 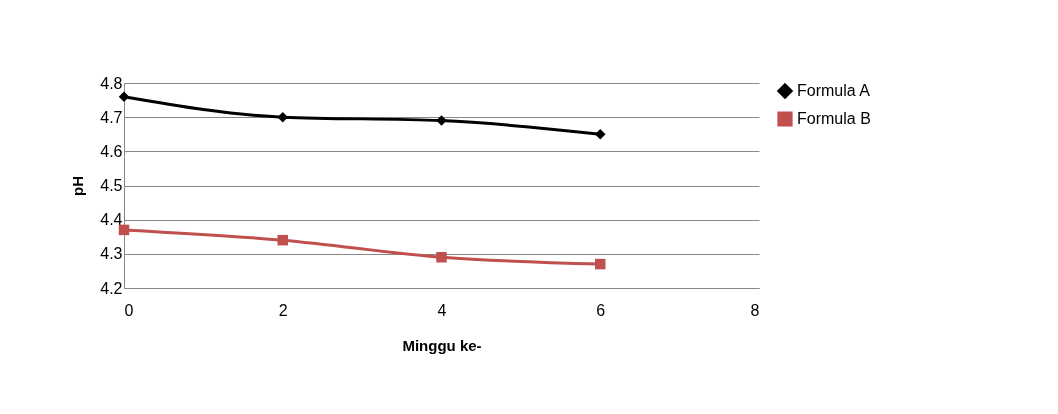 What do you see at coordinates (111, 185) in the screenshot?
I see `y-tick-label: 4.5` at bounding box center [111, 185].